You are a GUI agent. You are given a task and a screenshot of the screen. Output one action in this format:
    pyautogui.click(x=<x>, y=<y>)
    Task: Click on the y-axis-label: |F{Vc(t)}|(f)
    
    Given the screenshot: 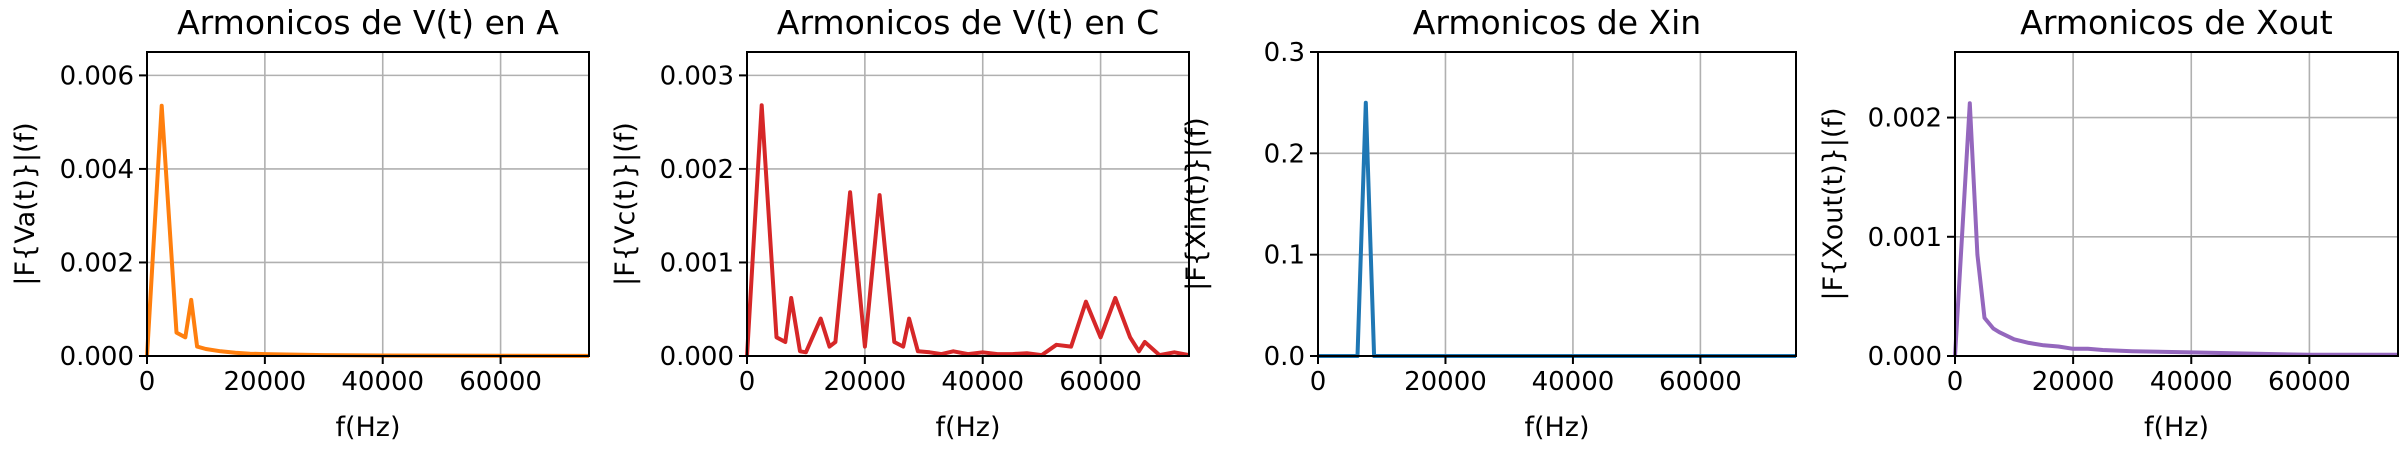 What is the action you would take?
    pyautogui.click(x=625, y=204)
    